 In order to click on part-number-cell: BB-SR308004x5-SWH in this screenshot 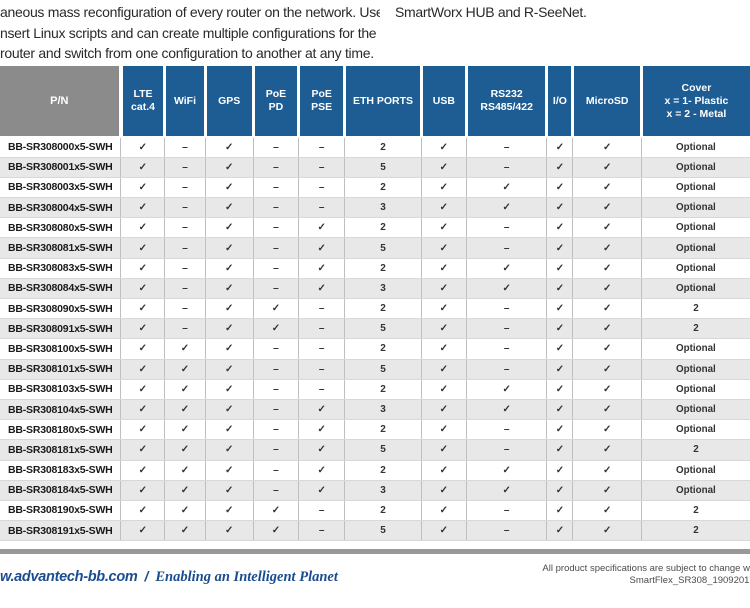, I will do `click(61, 208)`.